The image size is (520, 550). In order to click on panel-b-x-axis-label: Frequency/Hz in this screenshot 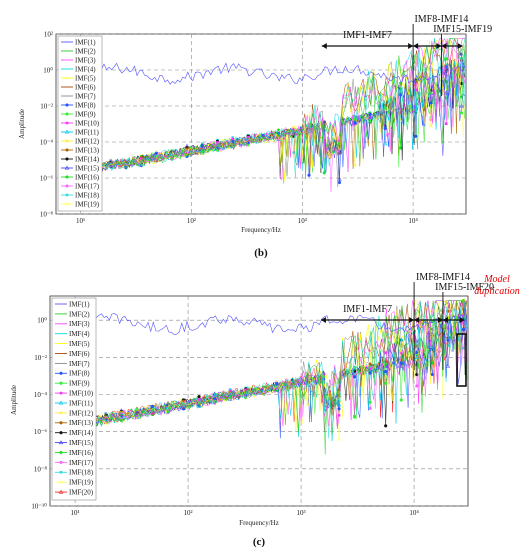, I will do `click(261, 230)`.